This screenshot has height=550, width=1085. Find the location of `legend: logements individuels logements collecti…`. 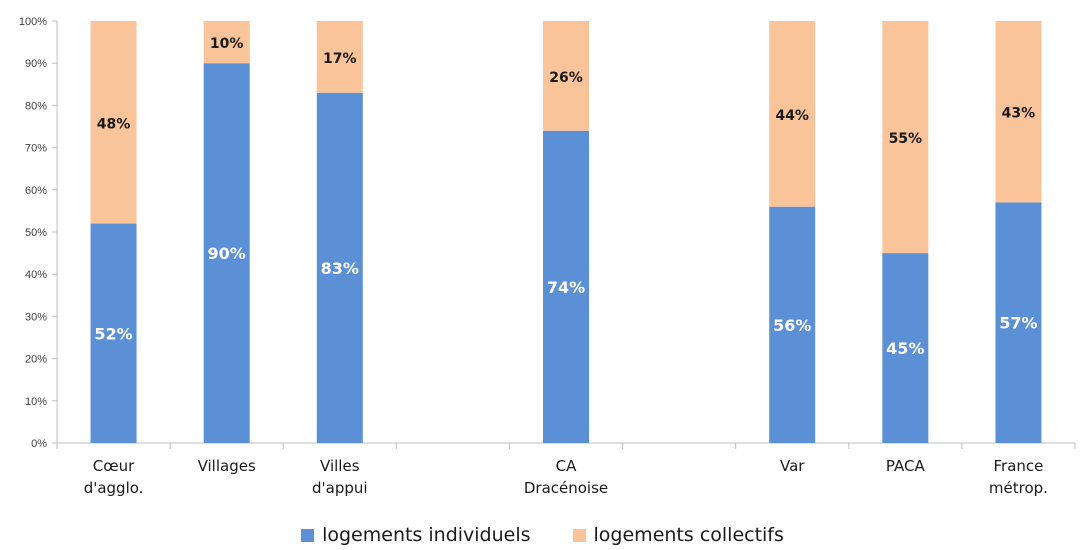

legend: logements individuels logements collecti… is located at coordinates (542, 535).